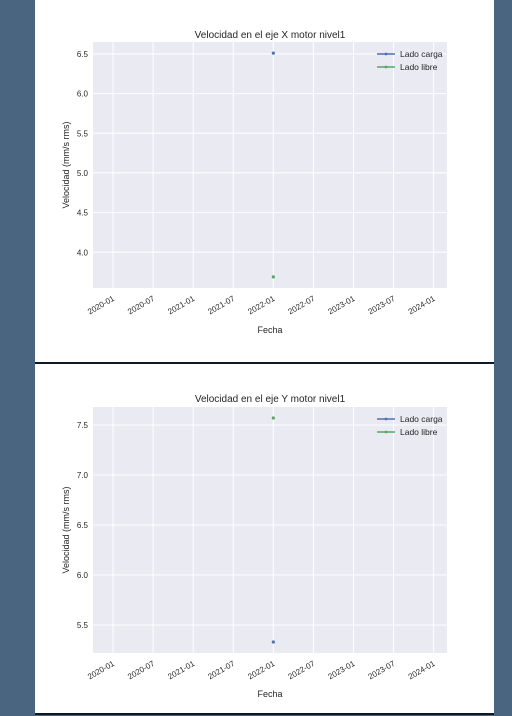  Describe the element at coordinates (83, 475) in the screenshot. I see `y-tick-label: 7.0` at that location.